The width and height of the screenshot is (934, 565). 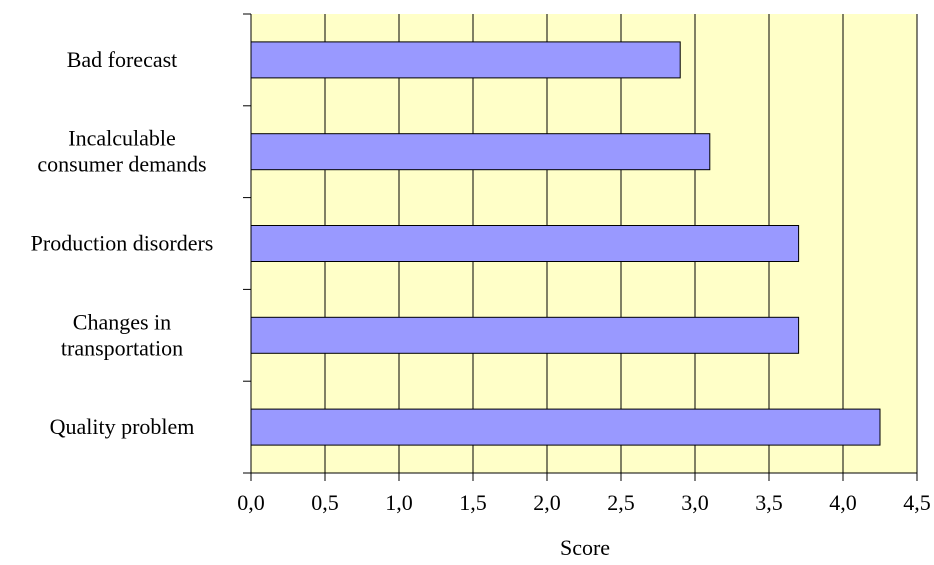 I want to click on category-label-line: transportation, so click(x=122, y=347).